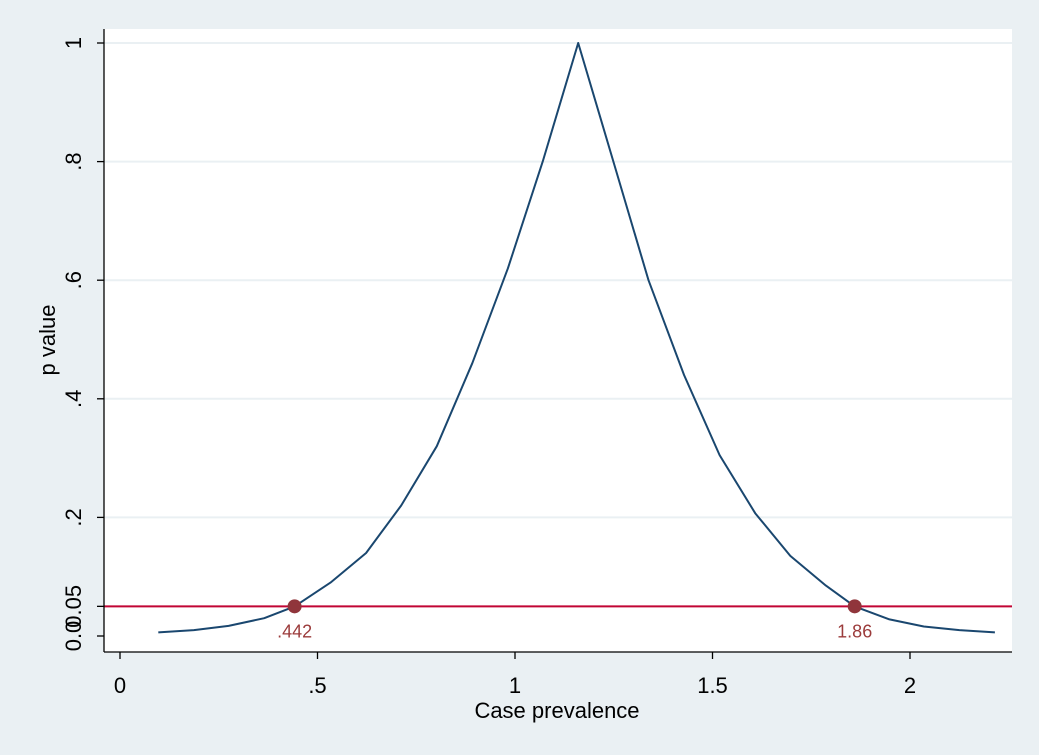  What do you see at coordinates (574, 620) in the screenshot?
I see `markers-group: .442 1.86` at bounding box center [574, 620].